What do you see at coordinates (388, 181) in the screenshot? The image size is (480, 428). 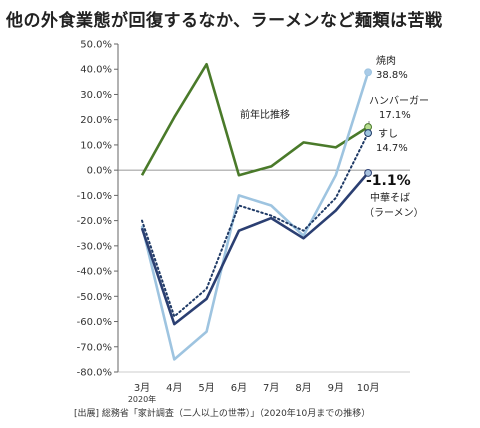 I see `ramen-value: -1.1%` at bounding box center [388, 181].